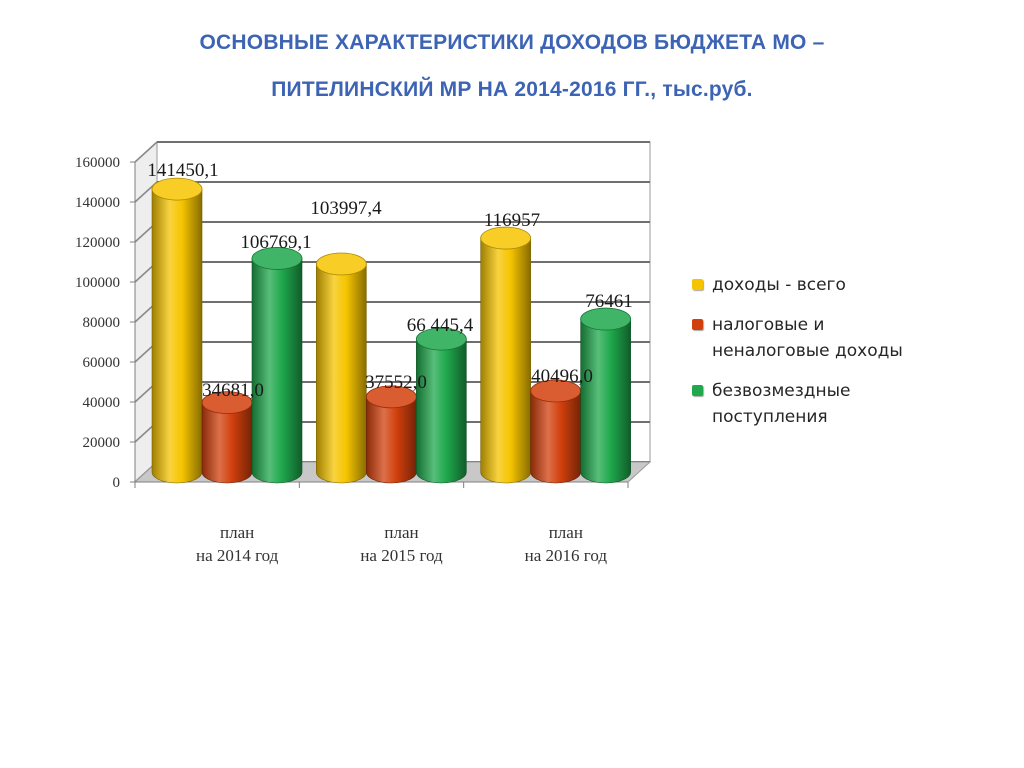 The width and height of the screenshot is (1024, 768). I want to click on data-label: 141450,1, so click(182, 170).